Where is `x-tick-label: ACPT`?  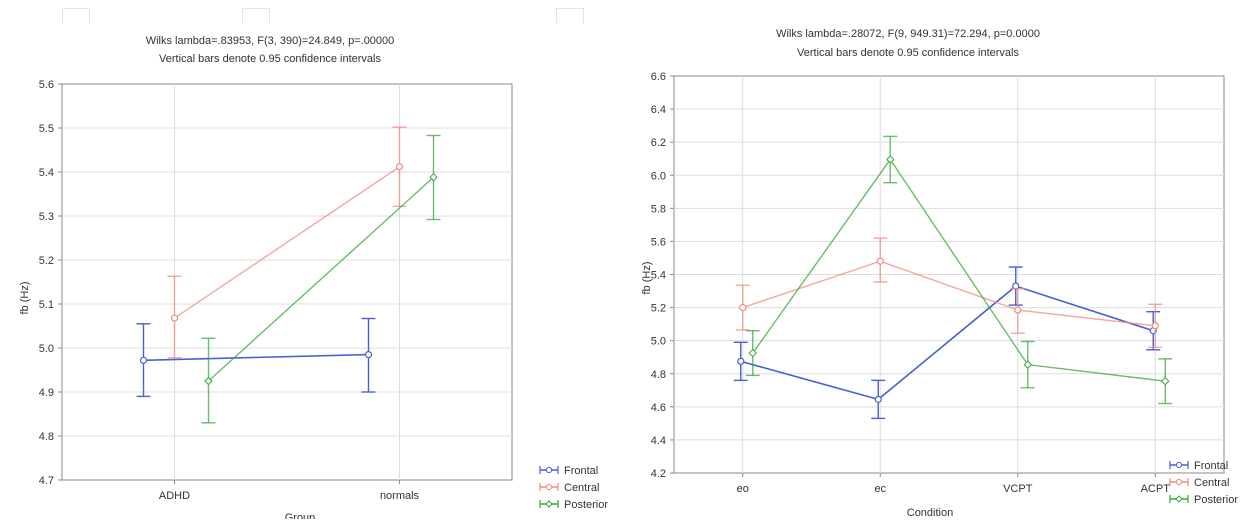
x-tick-label: ACPT is located at coordinates (1156, 489).